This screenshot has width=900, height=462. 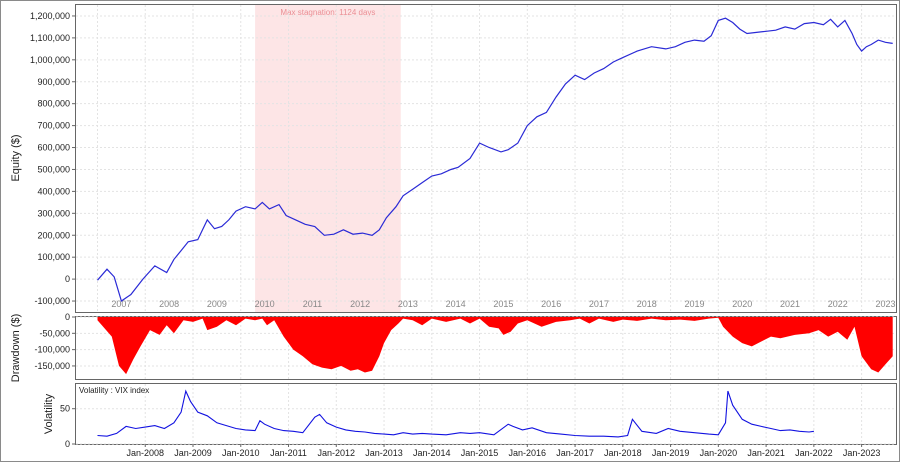 What do you see at coordinates (50, 38) in the screenshot?
I see `equity-y-tick-label: 1,100,000` at bounding box center [50, 38].